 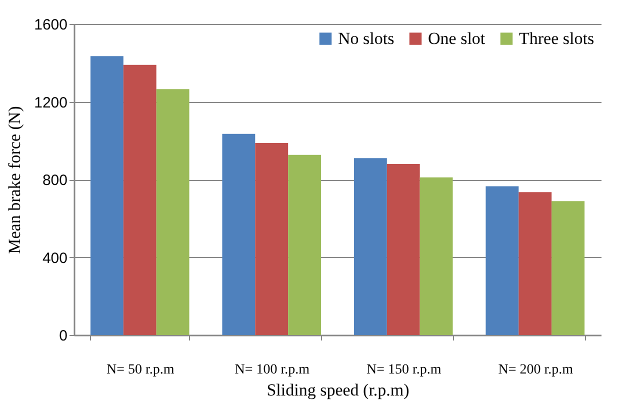 What do you see at coordinates (404, 370) in the screenshot?
I see `x-tick-label: N= 150 r.p.m` at bounding box center [404, 370].